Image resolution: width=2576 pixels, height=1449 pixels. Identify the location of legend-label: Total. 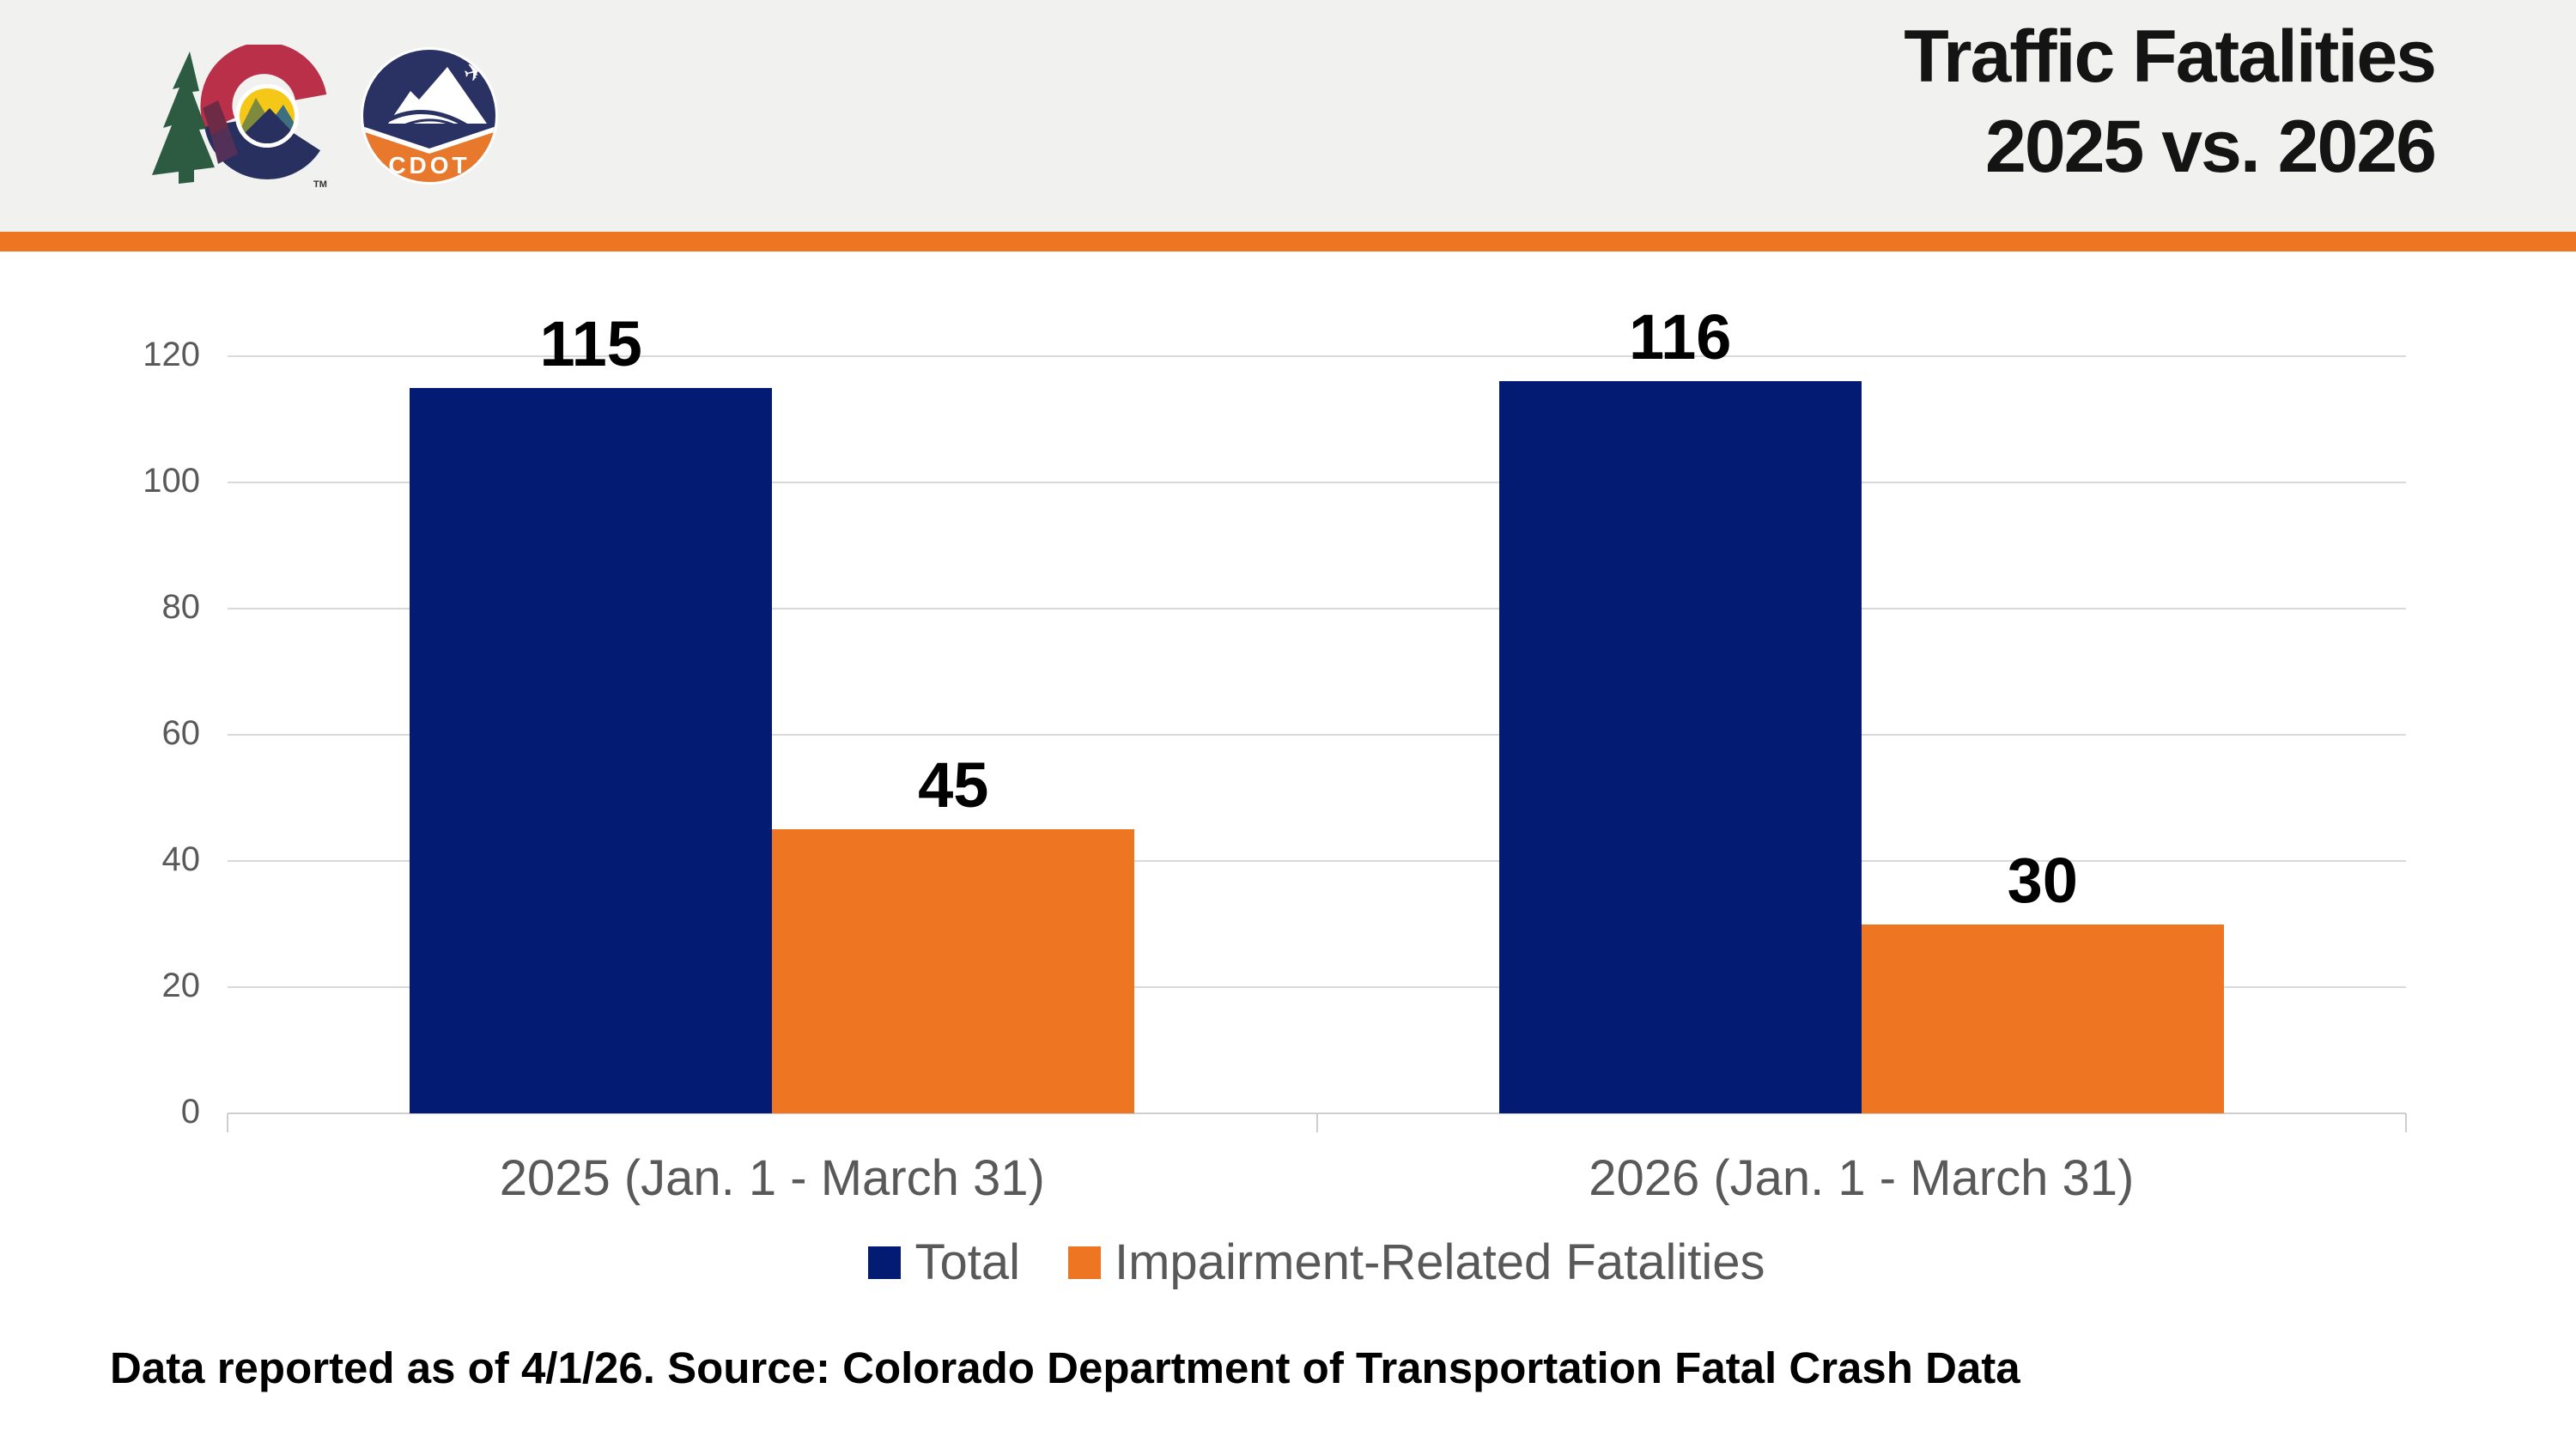
(967, 1262).